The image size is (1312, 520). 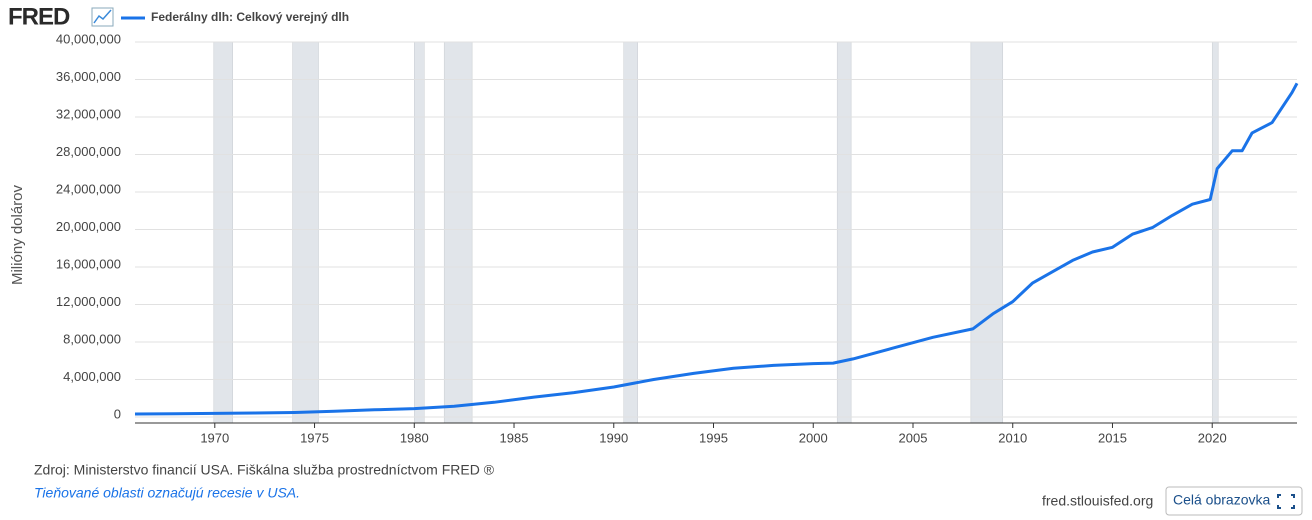 What do you see at coordinates (17, 234) in the screenshot?
I see `y-axis-label: Milióny dolárov` at bounding box center [17, 234].